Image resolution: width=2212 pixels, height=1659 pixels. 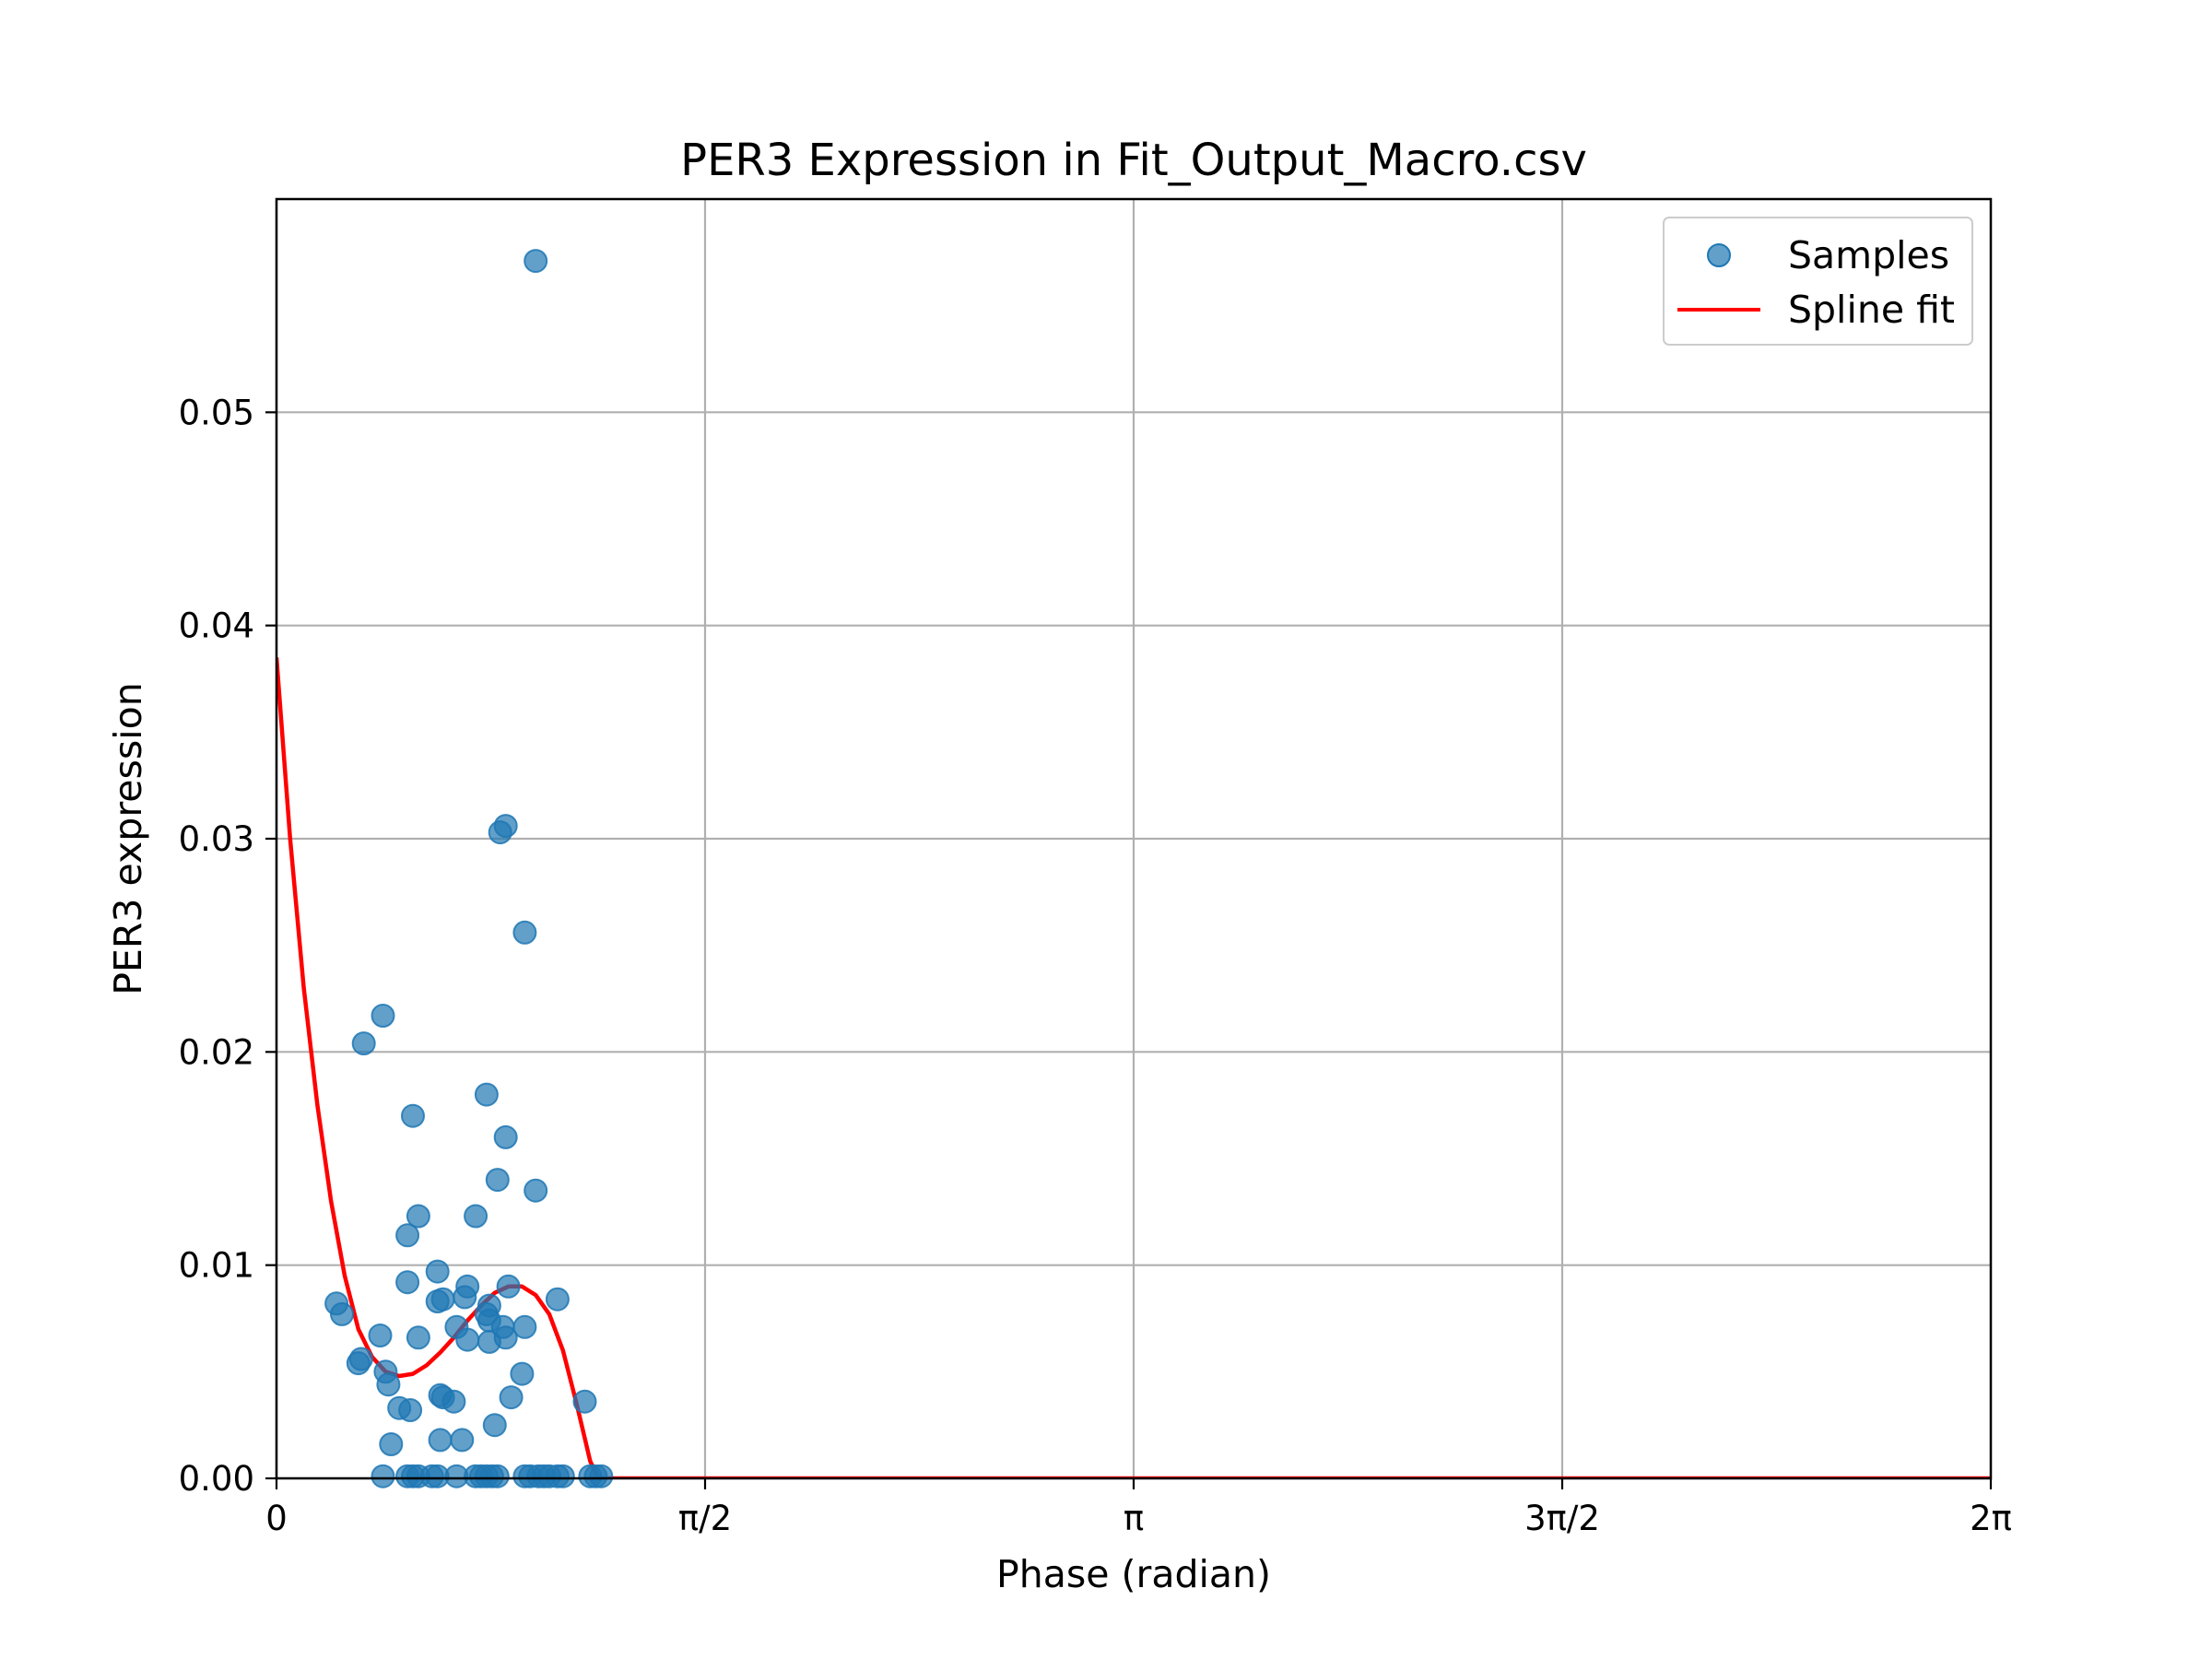 I want to click on legend-spline-label: Spline fit, so click(x=1871, y=310).